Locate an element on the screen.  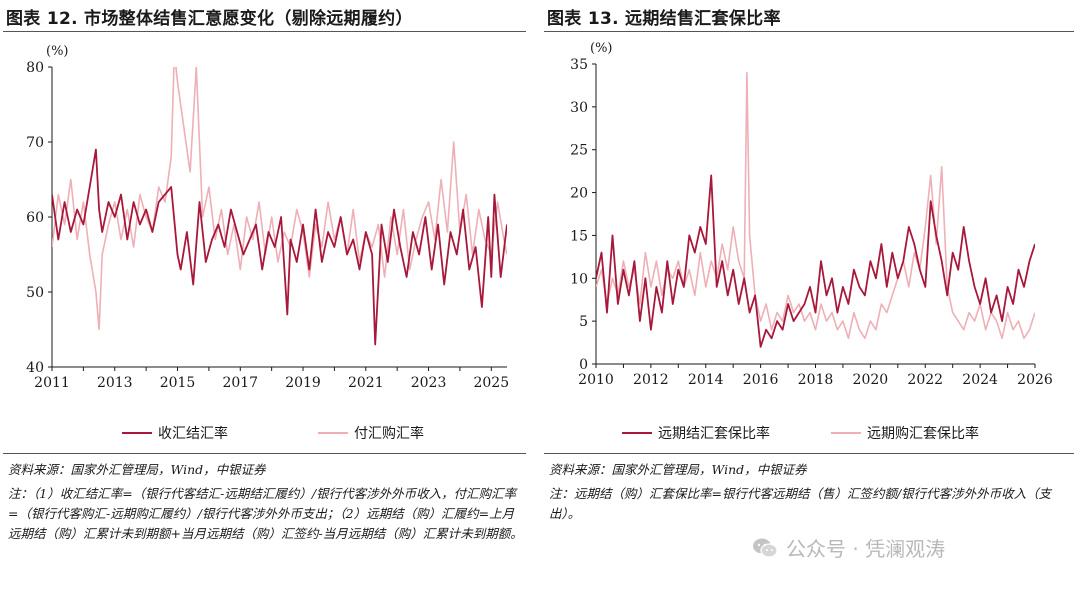
right-footer-rule is located at coordinates (809, 453).